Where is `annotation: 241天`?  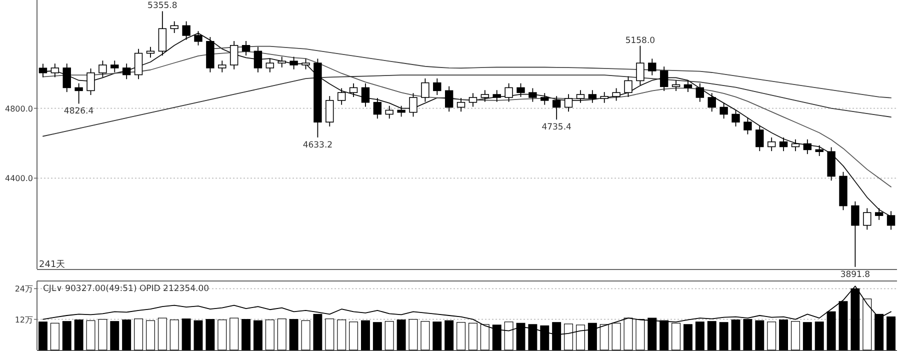 annotation: 241天 is located at coordinates (52, 264).